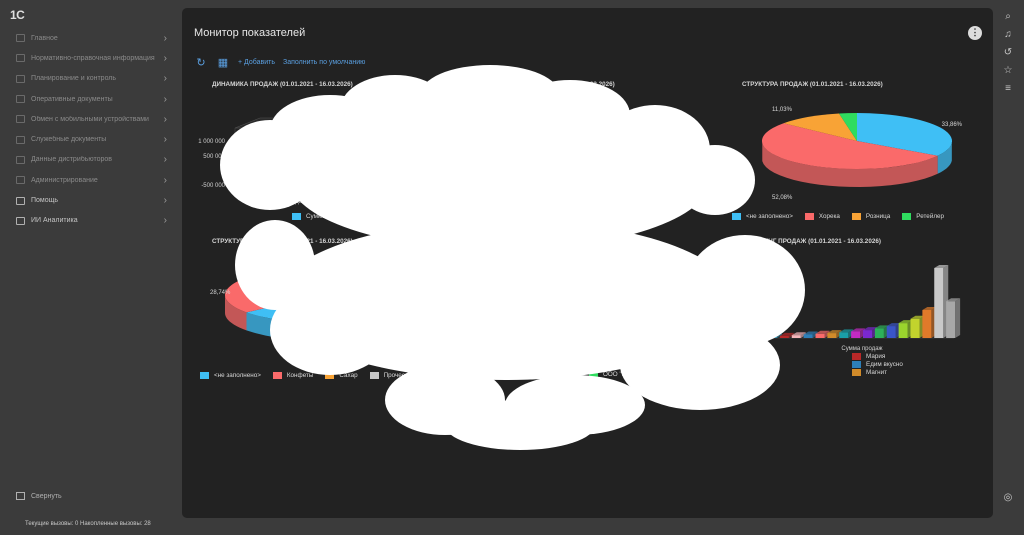 Image resolution: width=1024 pixels, height=535 pixels. I want to click on sidebar-item: Администрирование ›, so click(87, 180).